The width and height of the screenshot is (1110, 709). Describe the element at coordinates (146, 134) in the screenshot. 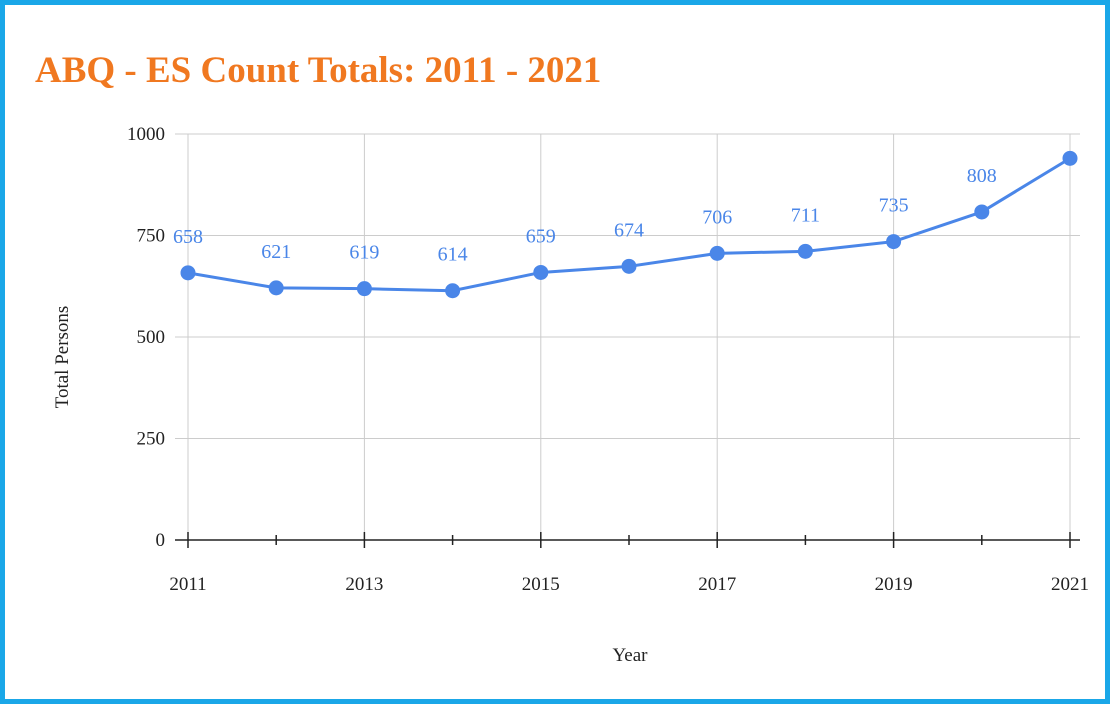

I see `y-tick-label: 1000` at that location.